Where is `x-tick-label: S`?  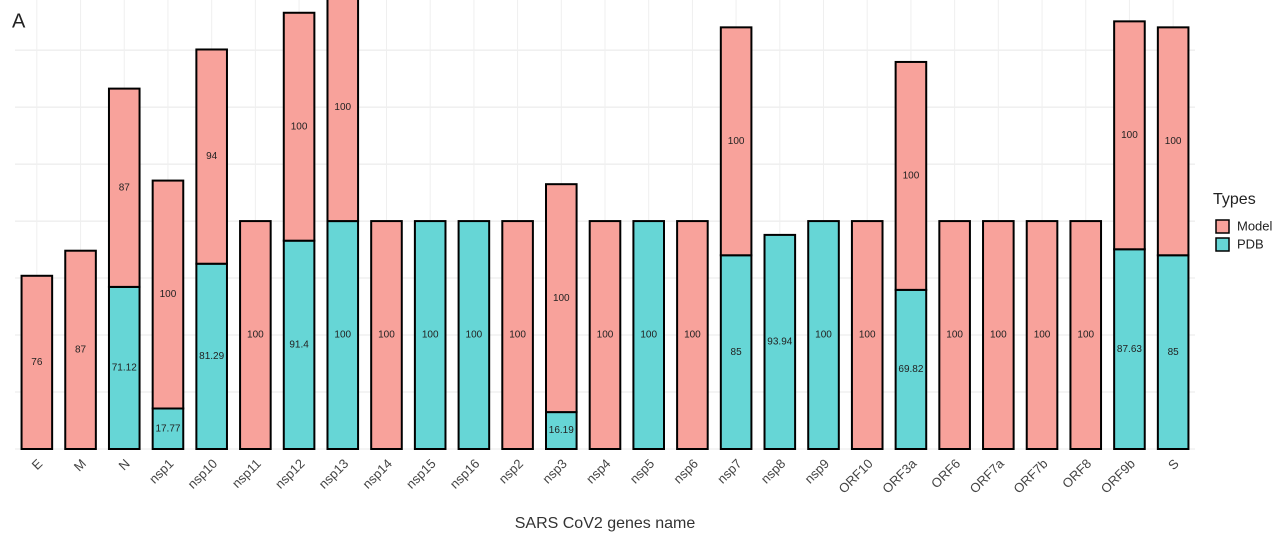 x-tick-label: S is located at coordinates (1173, 464).